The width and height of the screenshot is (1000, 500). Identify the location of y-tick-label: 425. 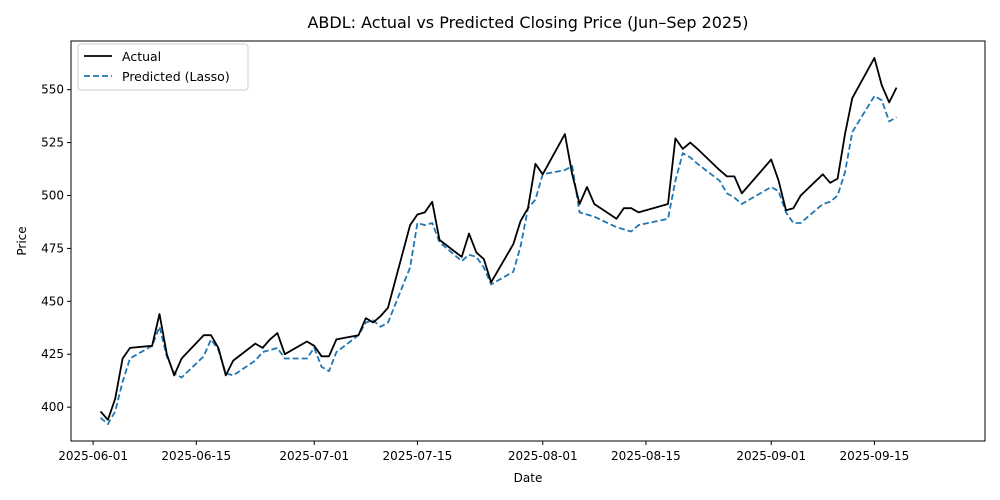
(52, 354).